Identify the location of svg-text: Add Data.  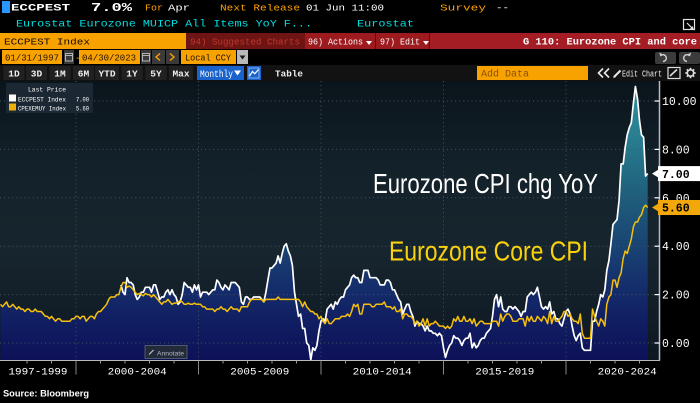
(505, 75).